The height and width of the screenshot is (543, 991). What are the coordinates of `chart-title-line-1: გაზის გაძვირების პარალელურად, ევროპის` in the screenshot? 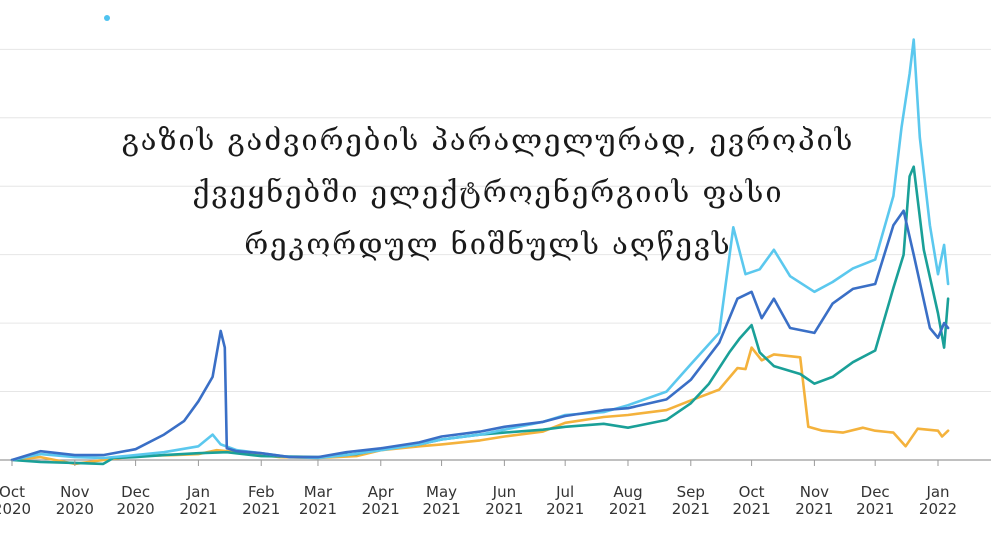 It's located at (488, 140).